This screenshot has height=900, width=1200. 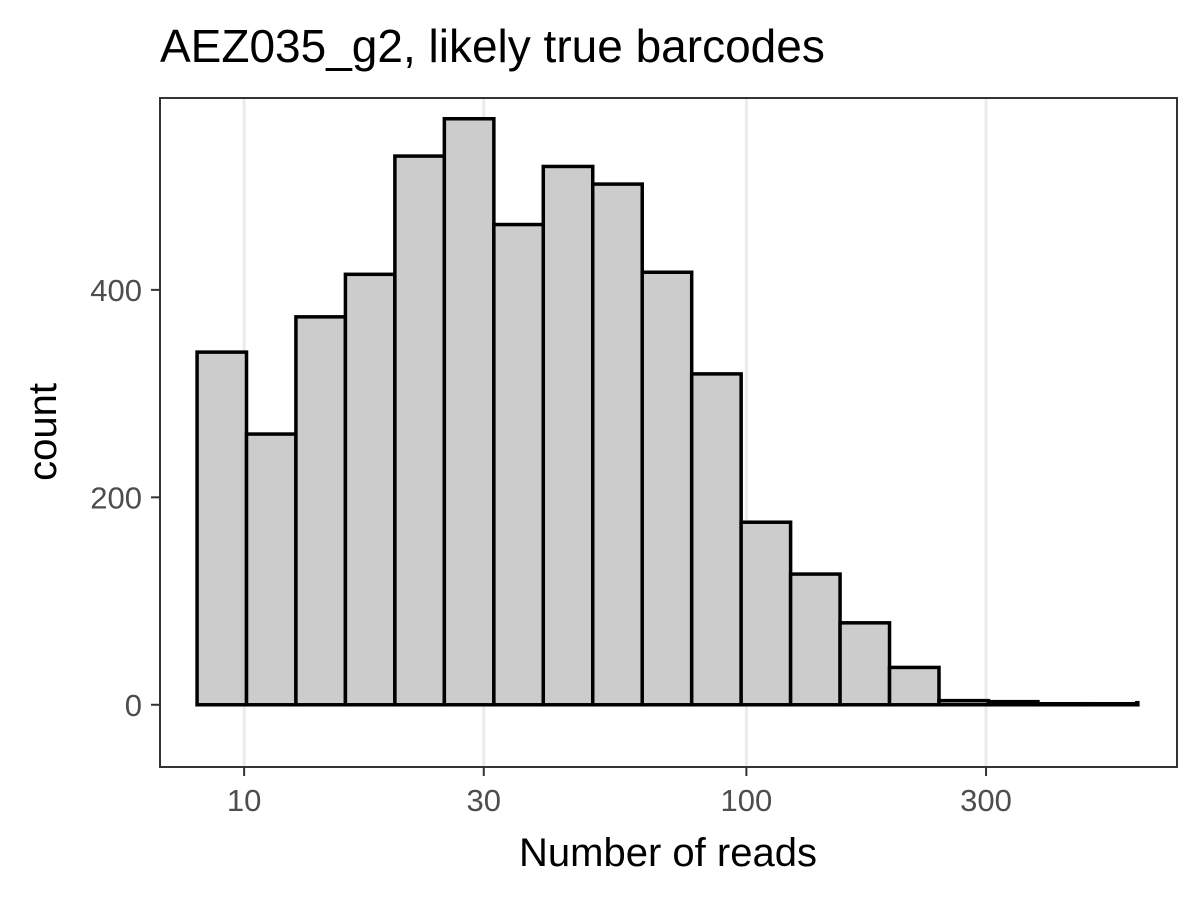 What do you see at coordinates (492, 46) in the screenshot?
I see `chart-title: AEZ035_g2, likely true barcodes` at bounding box center [492, 46].